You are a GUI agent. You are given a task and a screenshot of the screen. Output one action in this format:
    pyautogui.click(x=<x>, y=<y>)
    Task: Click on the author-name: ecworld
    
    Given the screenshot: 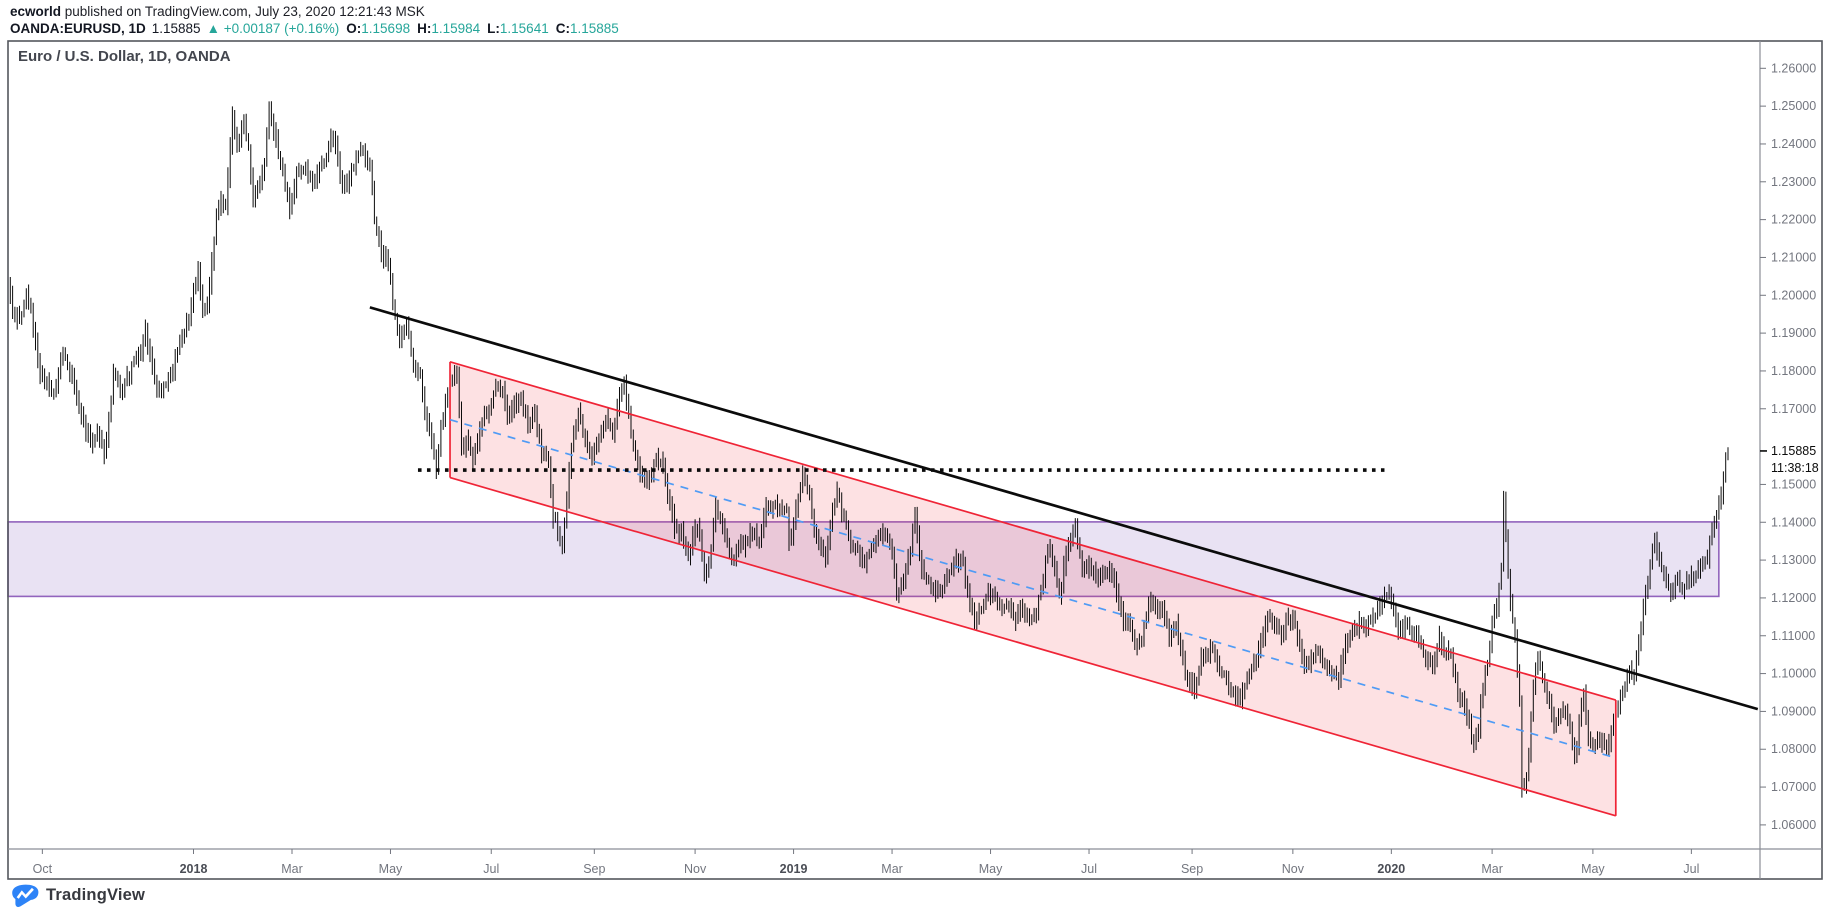 What is the action you would take?
    pyautogui.click(x=36, y=11)
    